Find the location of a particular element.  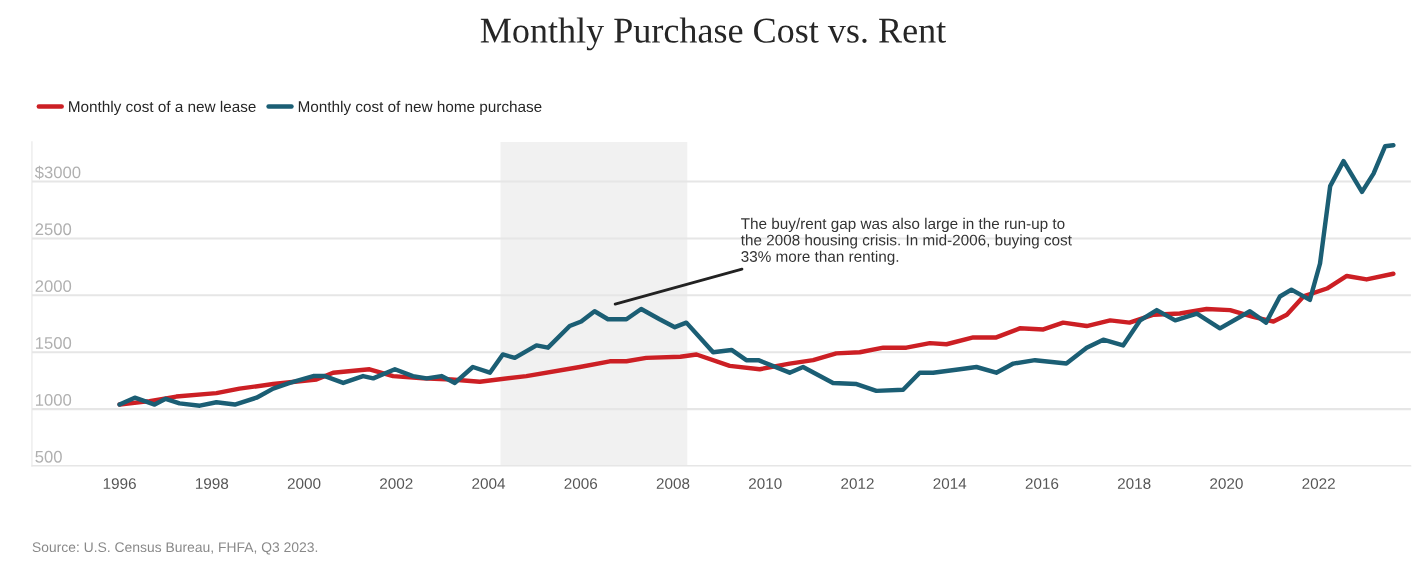

x-tick-label: 2006 is located at coordinates (581, 483).